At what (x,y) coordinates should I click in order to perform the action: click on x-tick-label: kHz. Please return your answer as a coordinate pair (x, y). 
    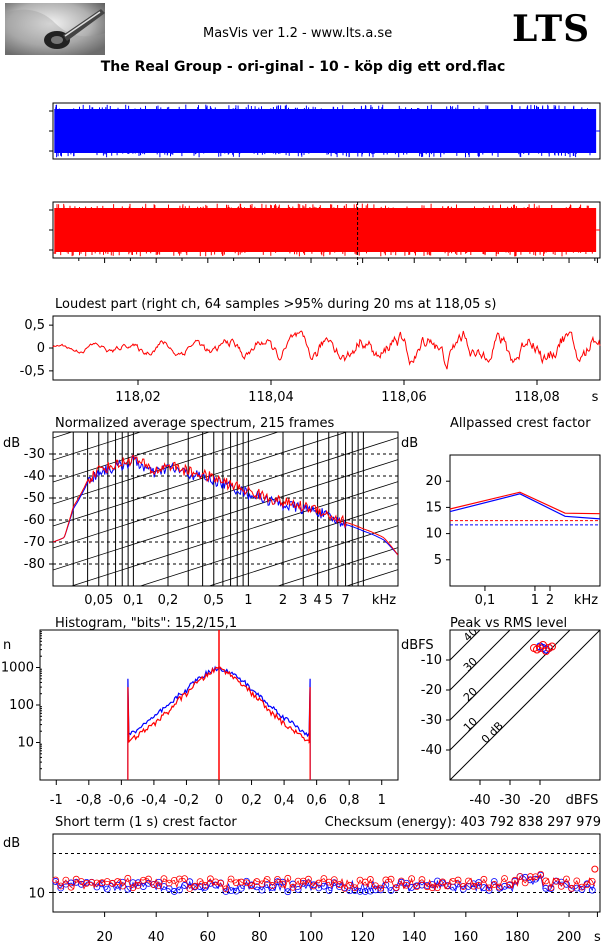
    Looking at the image, I should click on (384, 600).